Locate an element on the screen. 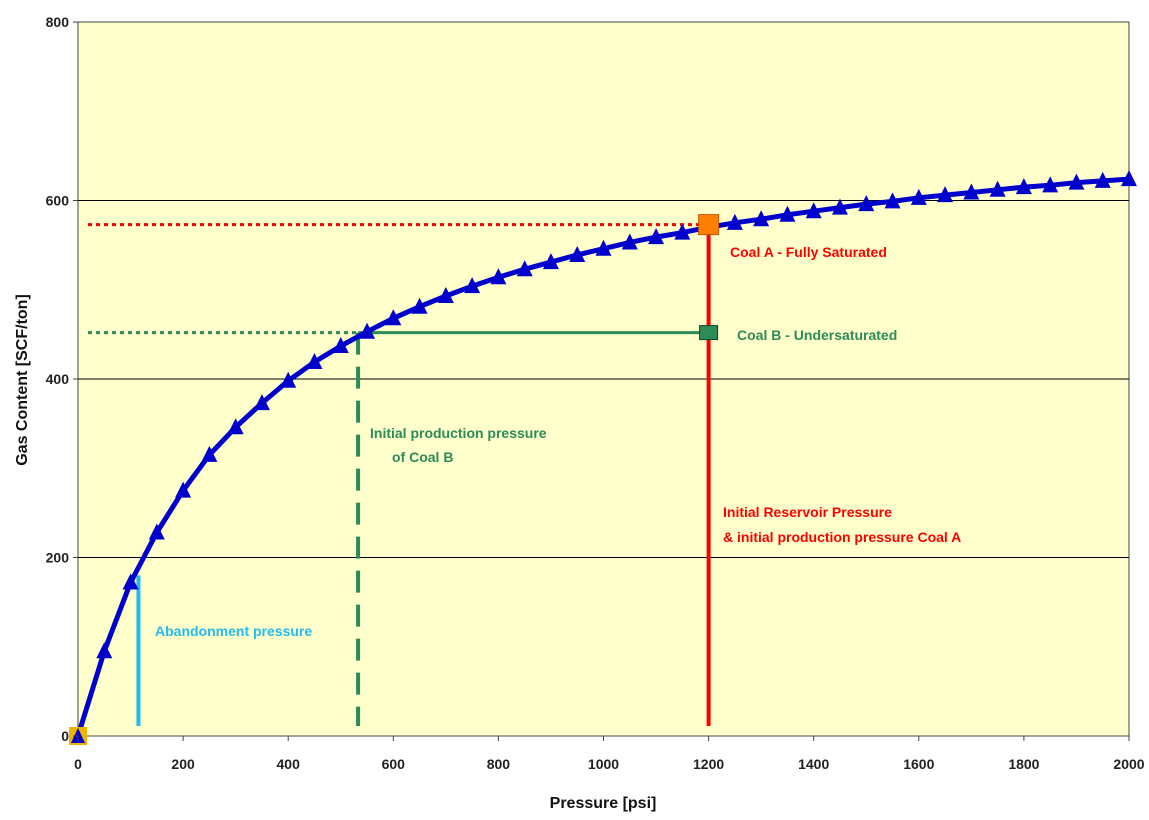 This screenshot has height=820, width=1149. x-tick-label: 2000 is located at coordinates (1128, 764).